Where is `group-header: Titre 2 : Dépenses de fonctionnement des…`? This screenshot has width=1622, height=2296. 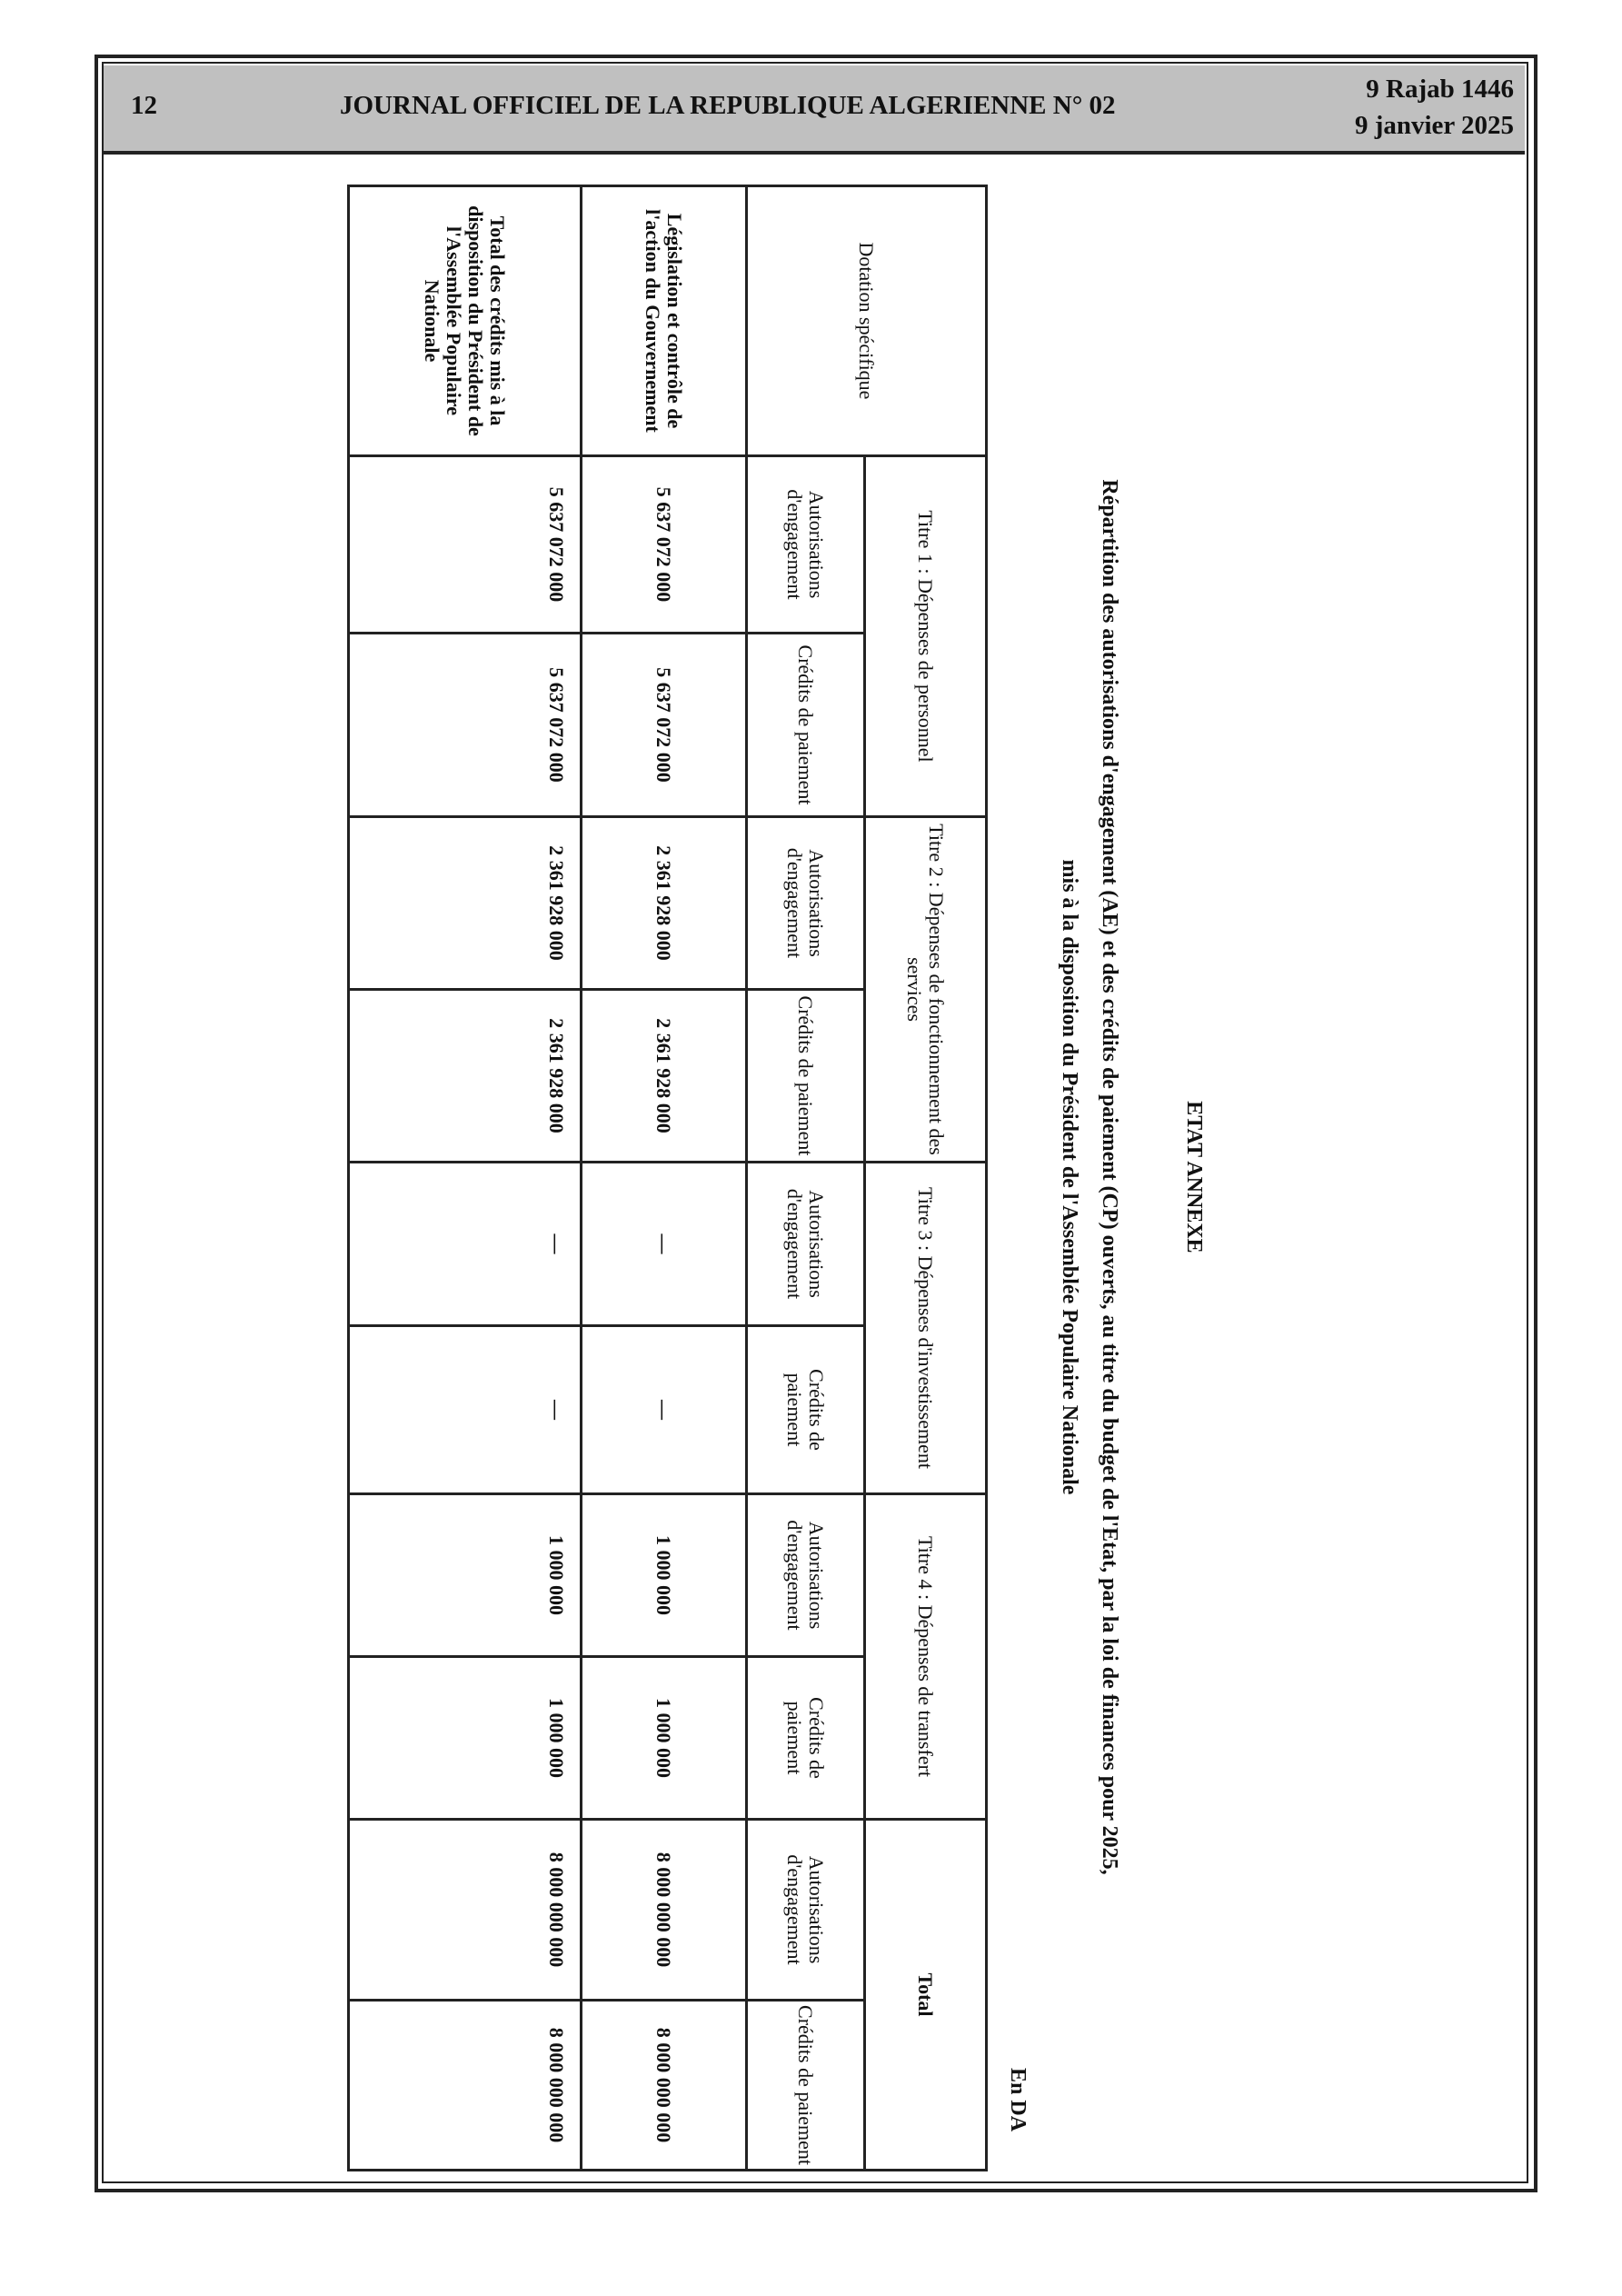 group-header: Titre 2 : Dépenses de fonctionnement des… is located at coordinates (925, 989).